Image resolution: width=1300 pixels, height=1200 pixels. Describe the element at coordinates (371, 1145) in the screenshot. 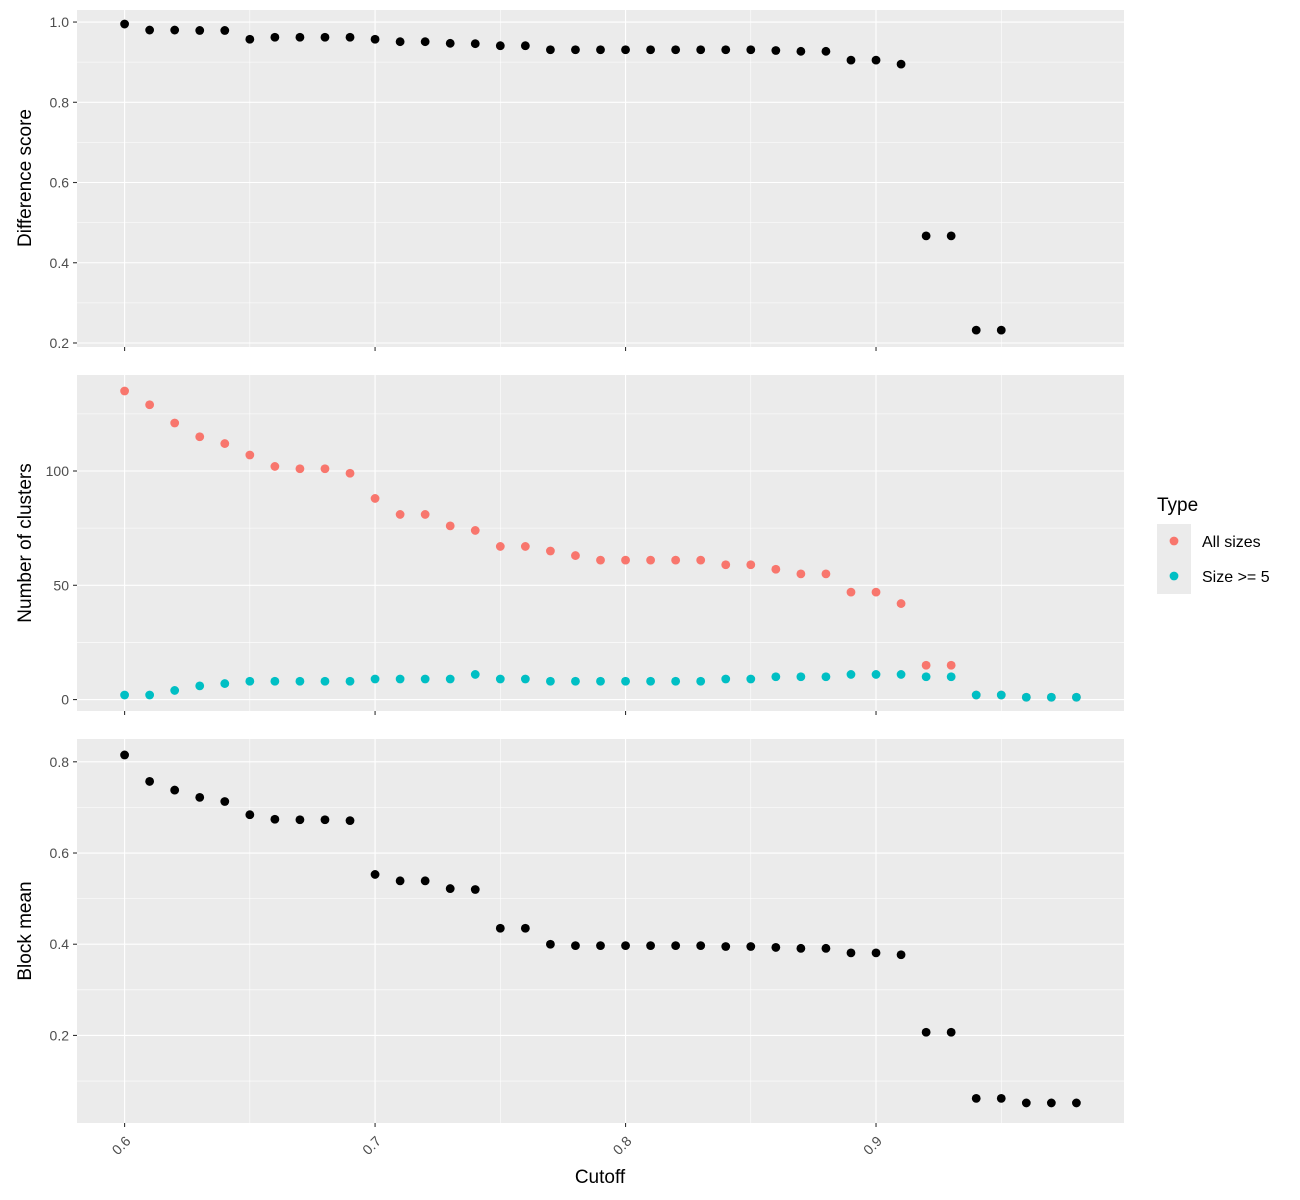

I see `x-tick-label: 0.7` at that location.